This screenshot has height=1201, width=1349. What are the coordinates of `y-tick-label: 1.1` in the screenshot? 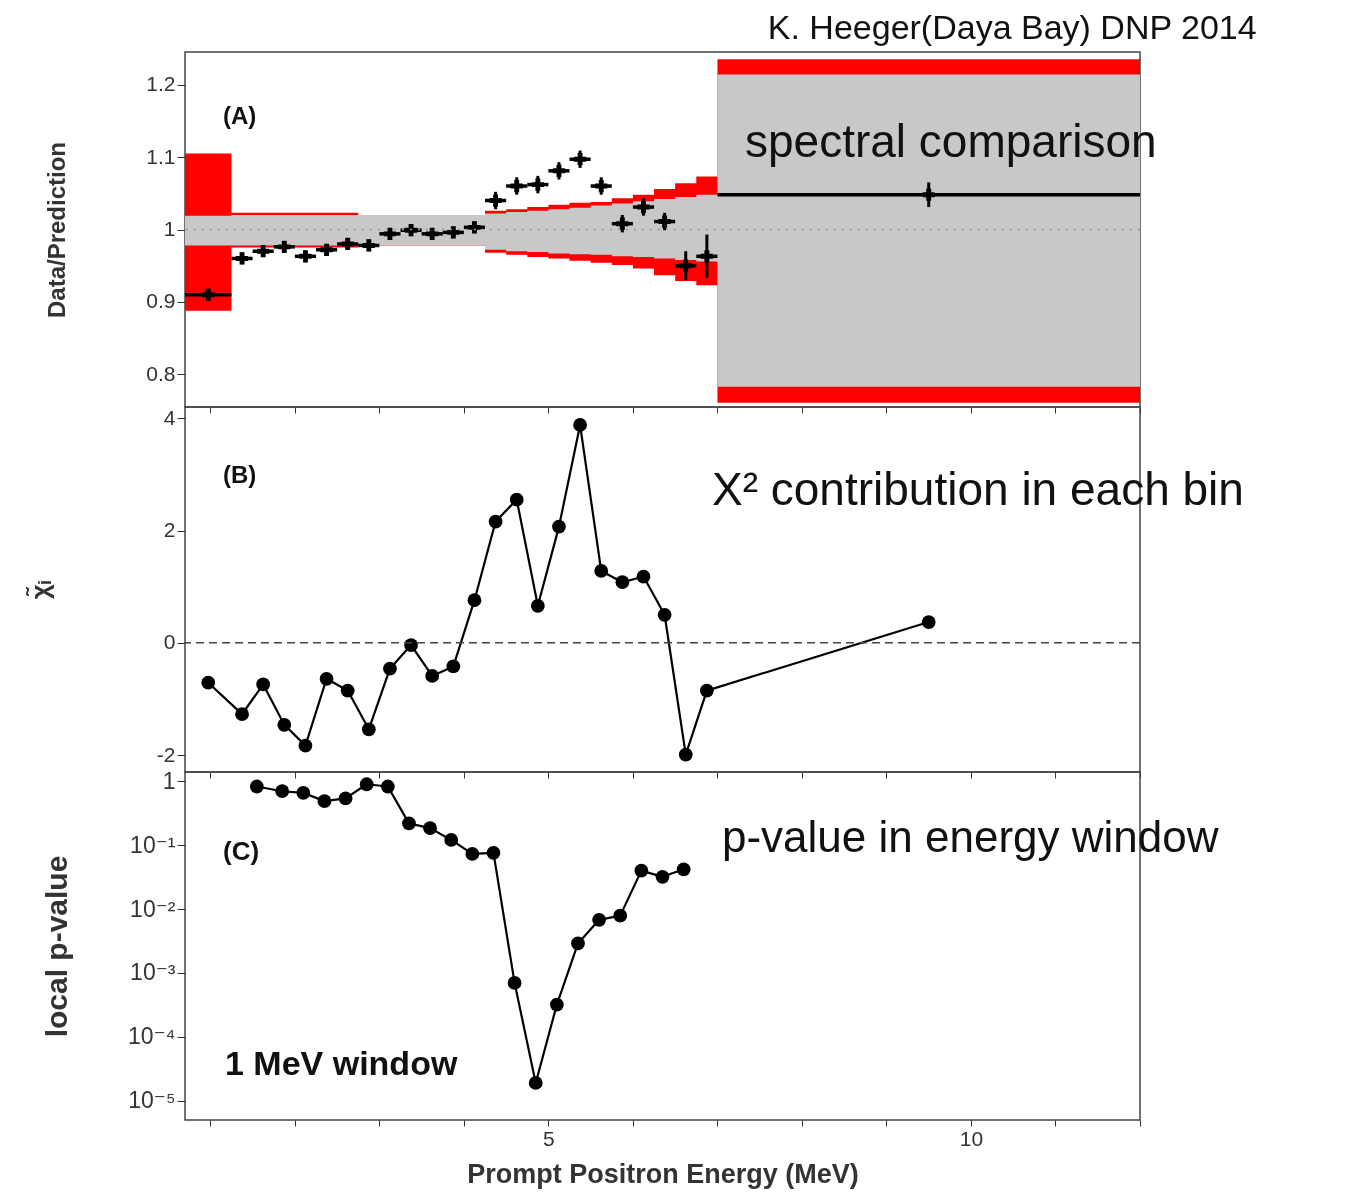 It's located at (161, 156).